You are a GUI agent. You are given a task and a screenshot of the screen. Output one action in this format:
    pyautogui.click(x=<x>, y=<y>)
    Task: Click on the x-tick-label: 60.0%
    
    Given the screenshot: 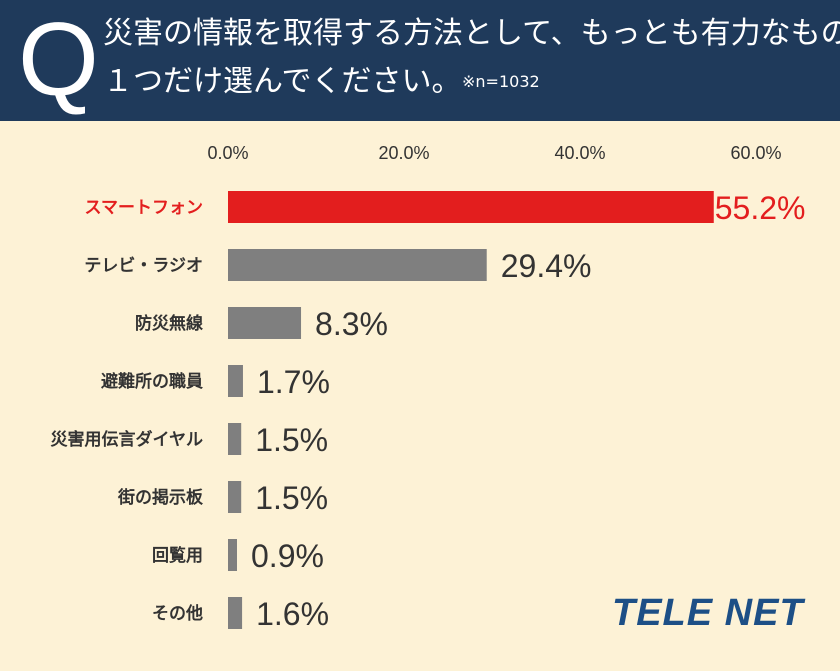 What is the action you would take?
    pyautogui.click(x=755, y=153)
    